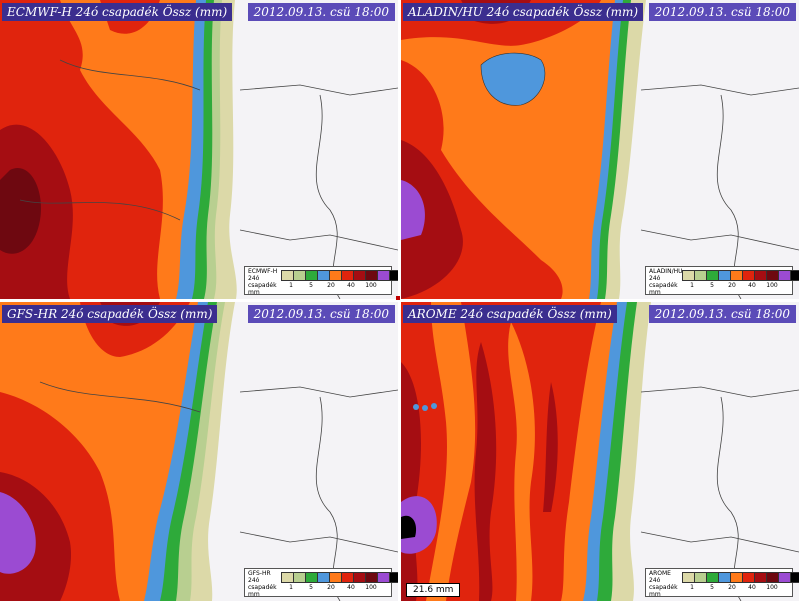 The width and height of the screenshot is (800, 602). I want to click on panel-title: GFS-HR 24ó csapadék Össz (mm), so click(110, 314).